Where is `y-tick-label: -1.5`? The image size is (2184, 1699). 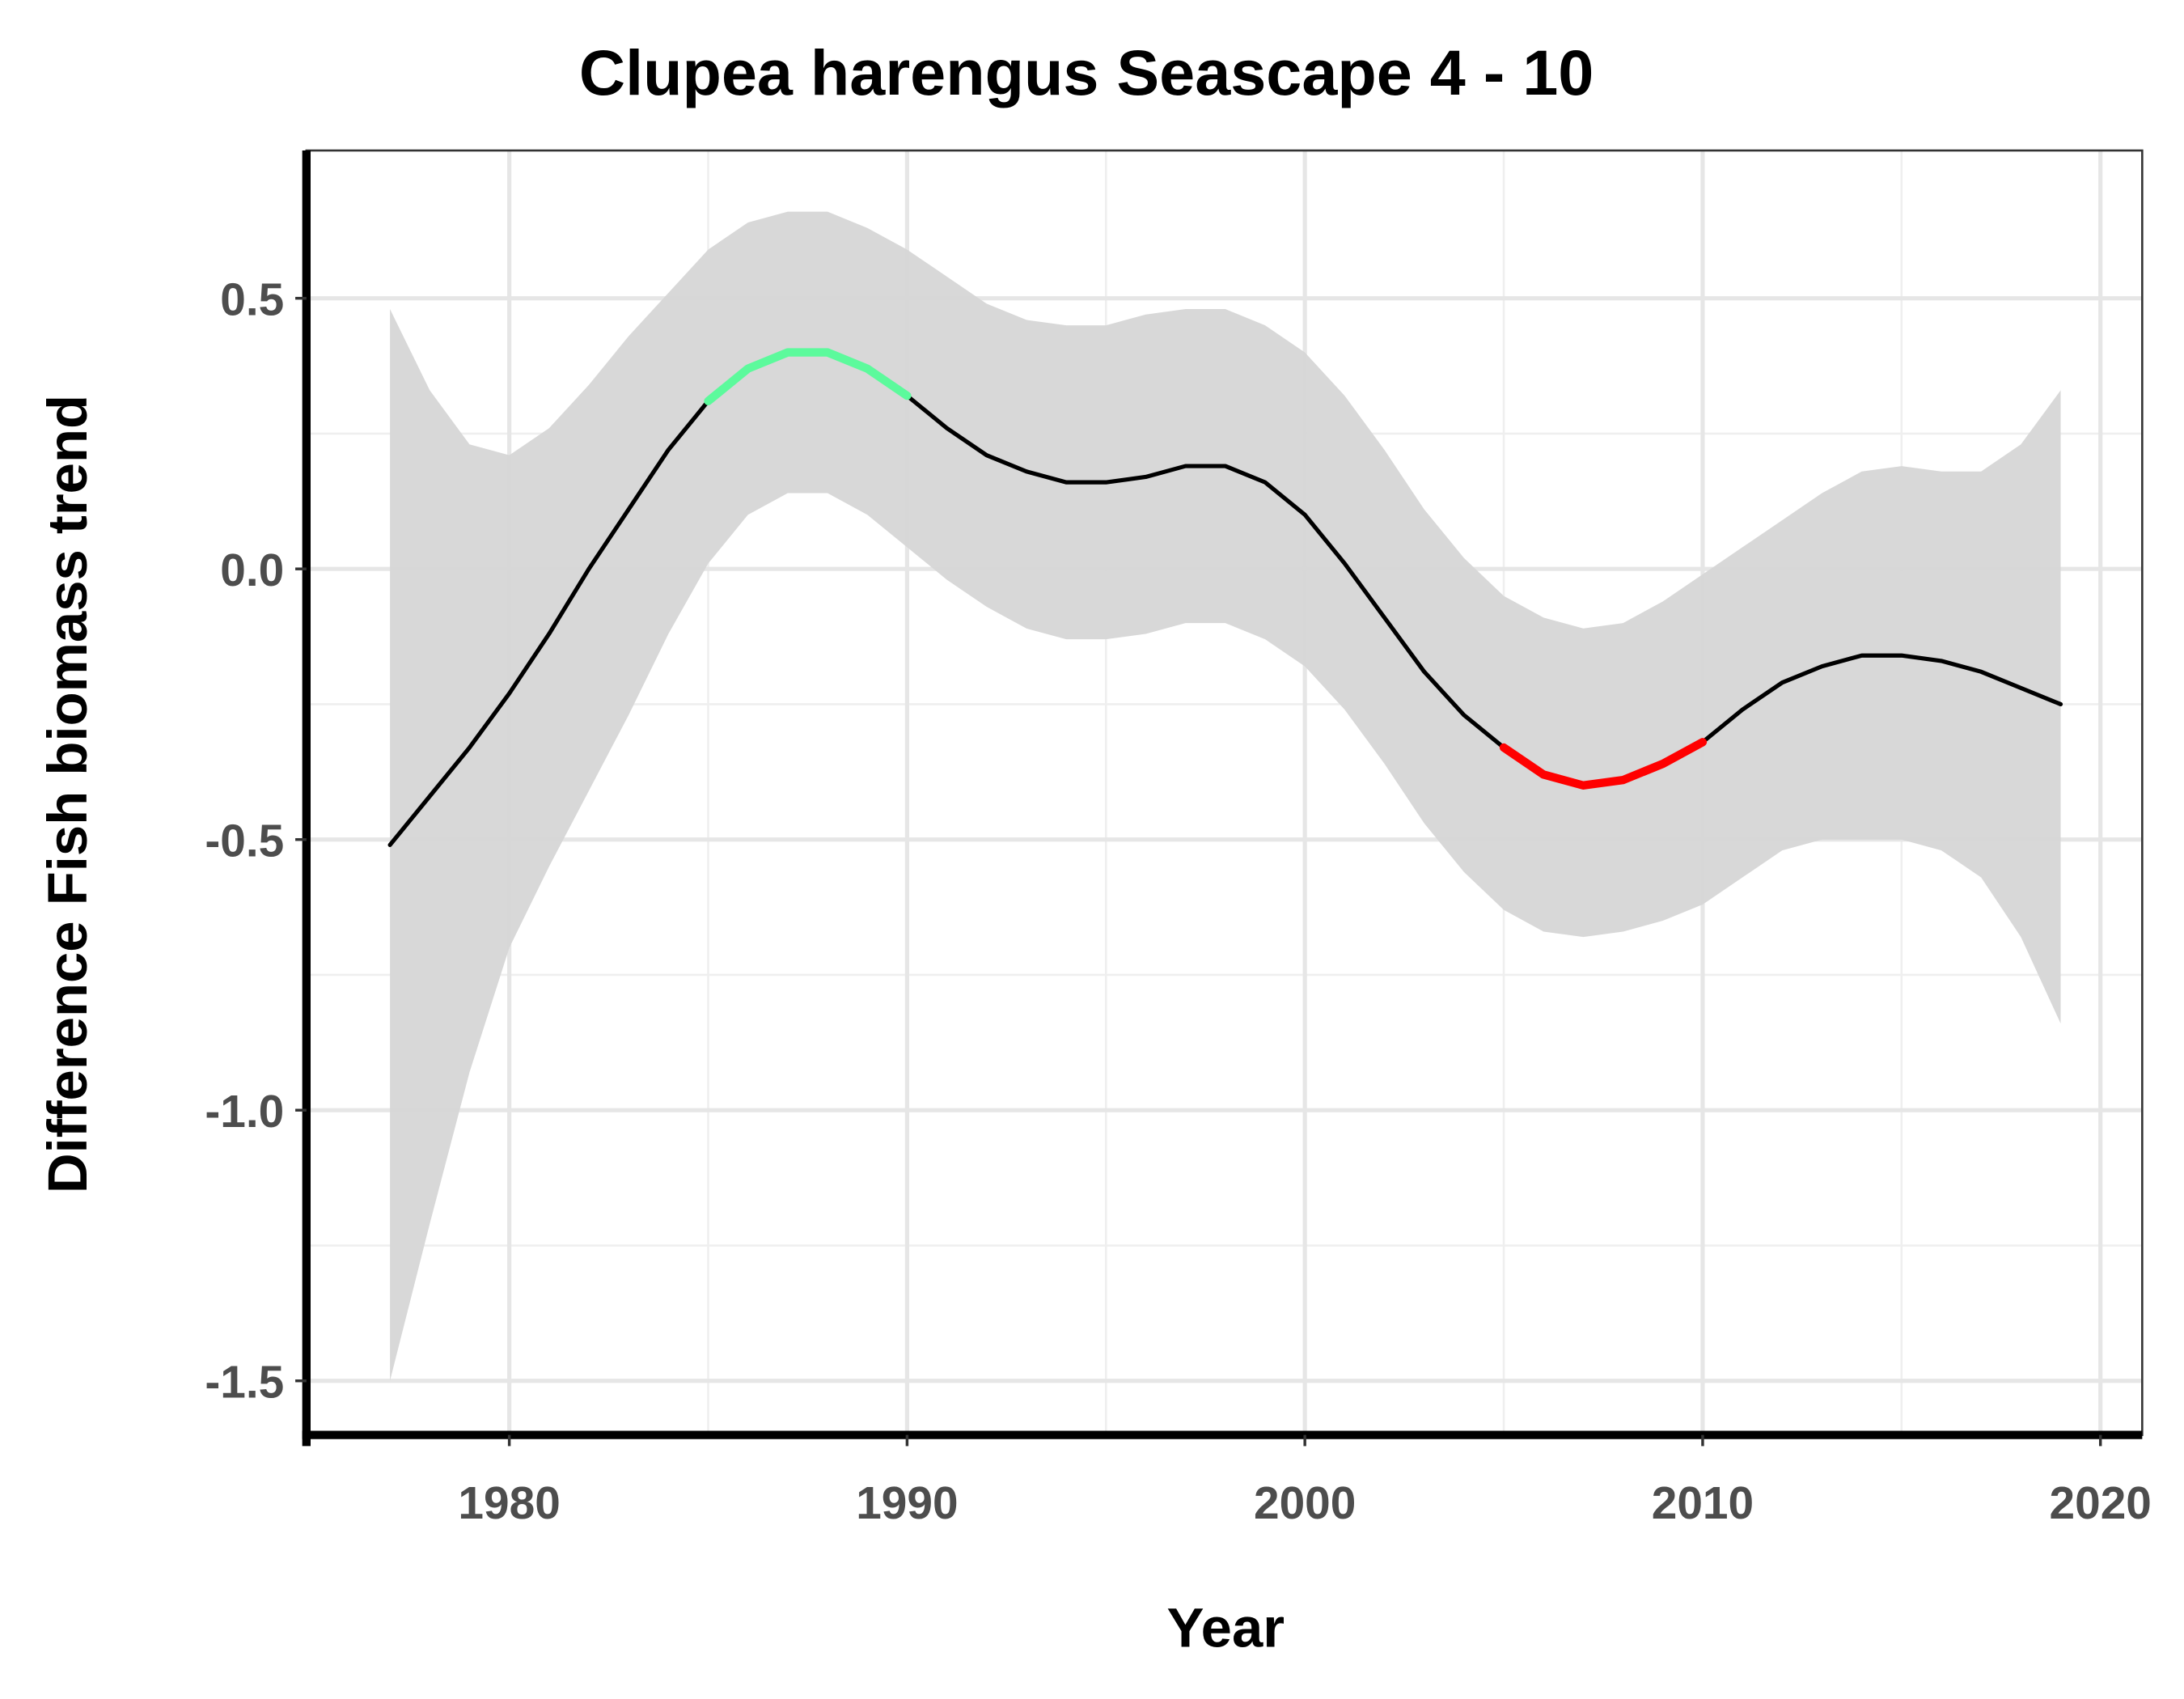 y-tick-label: -1.5 is located at coordinates (244, 1382).